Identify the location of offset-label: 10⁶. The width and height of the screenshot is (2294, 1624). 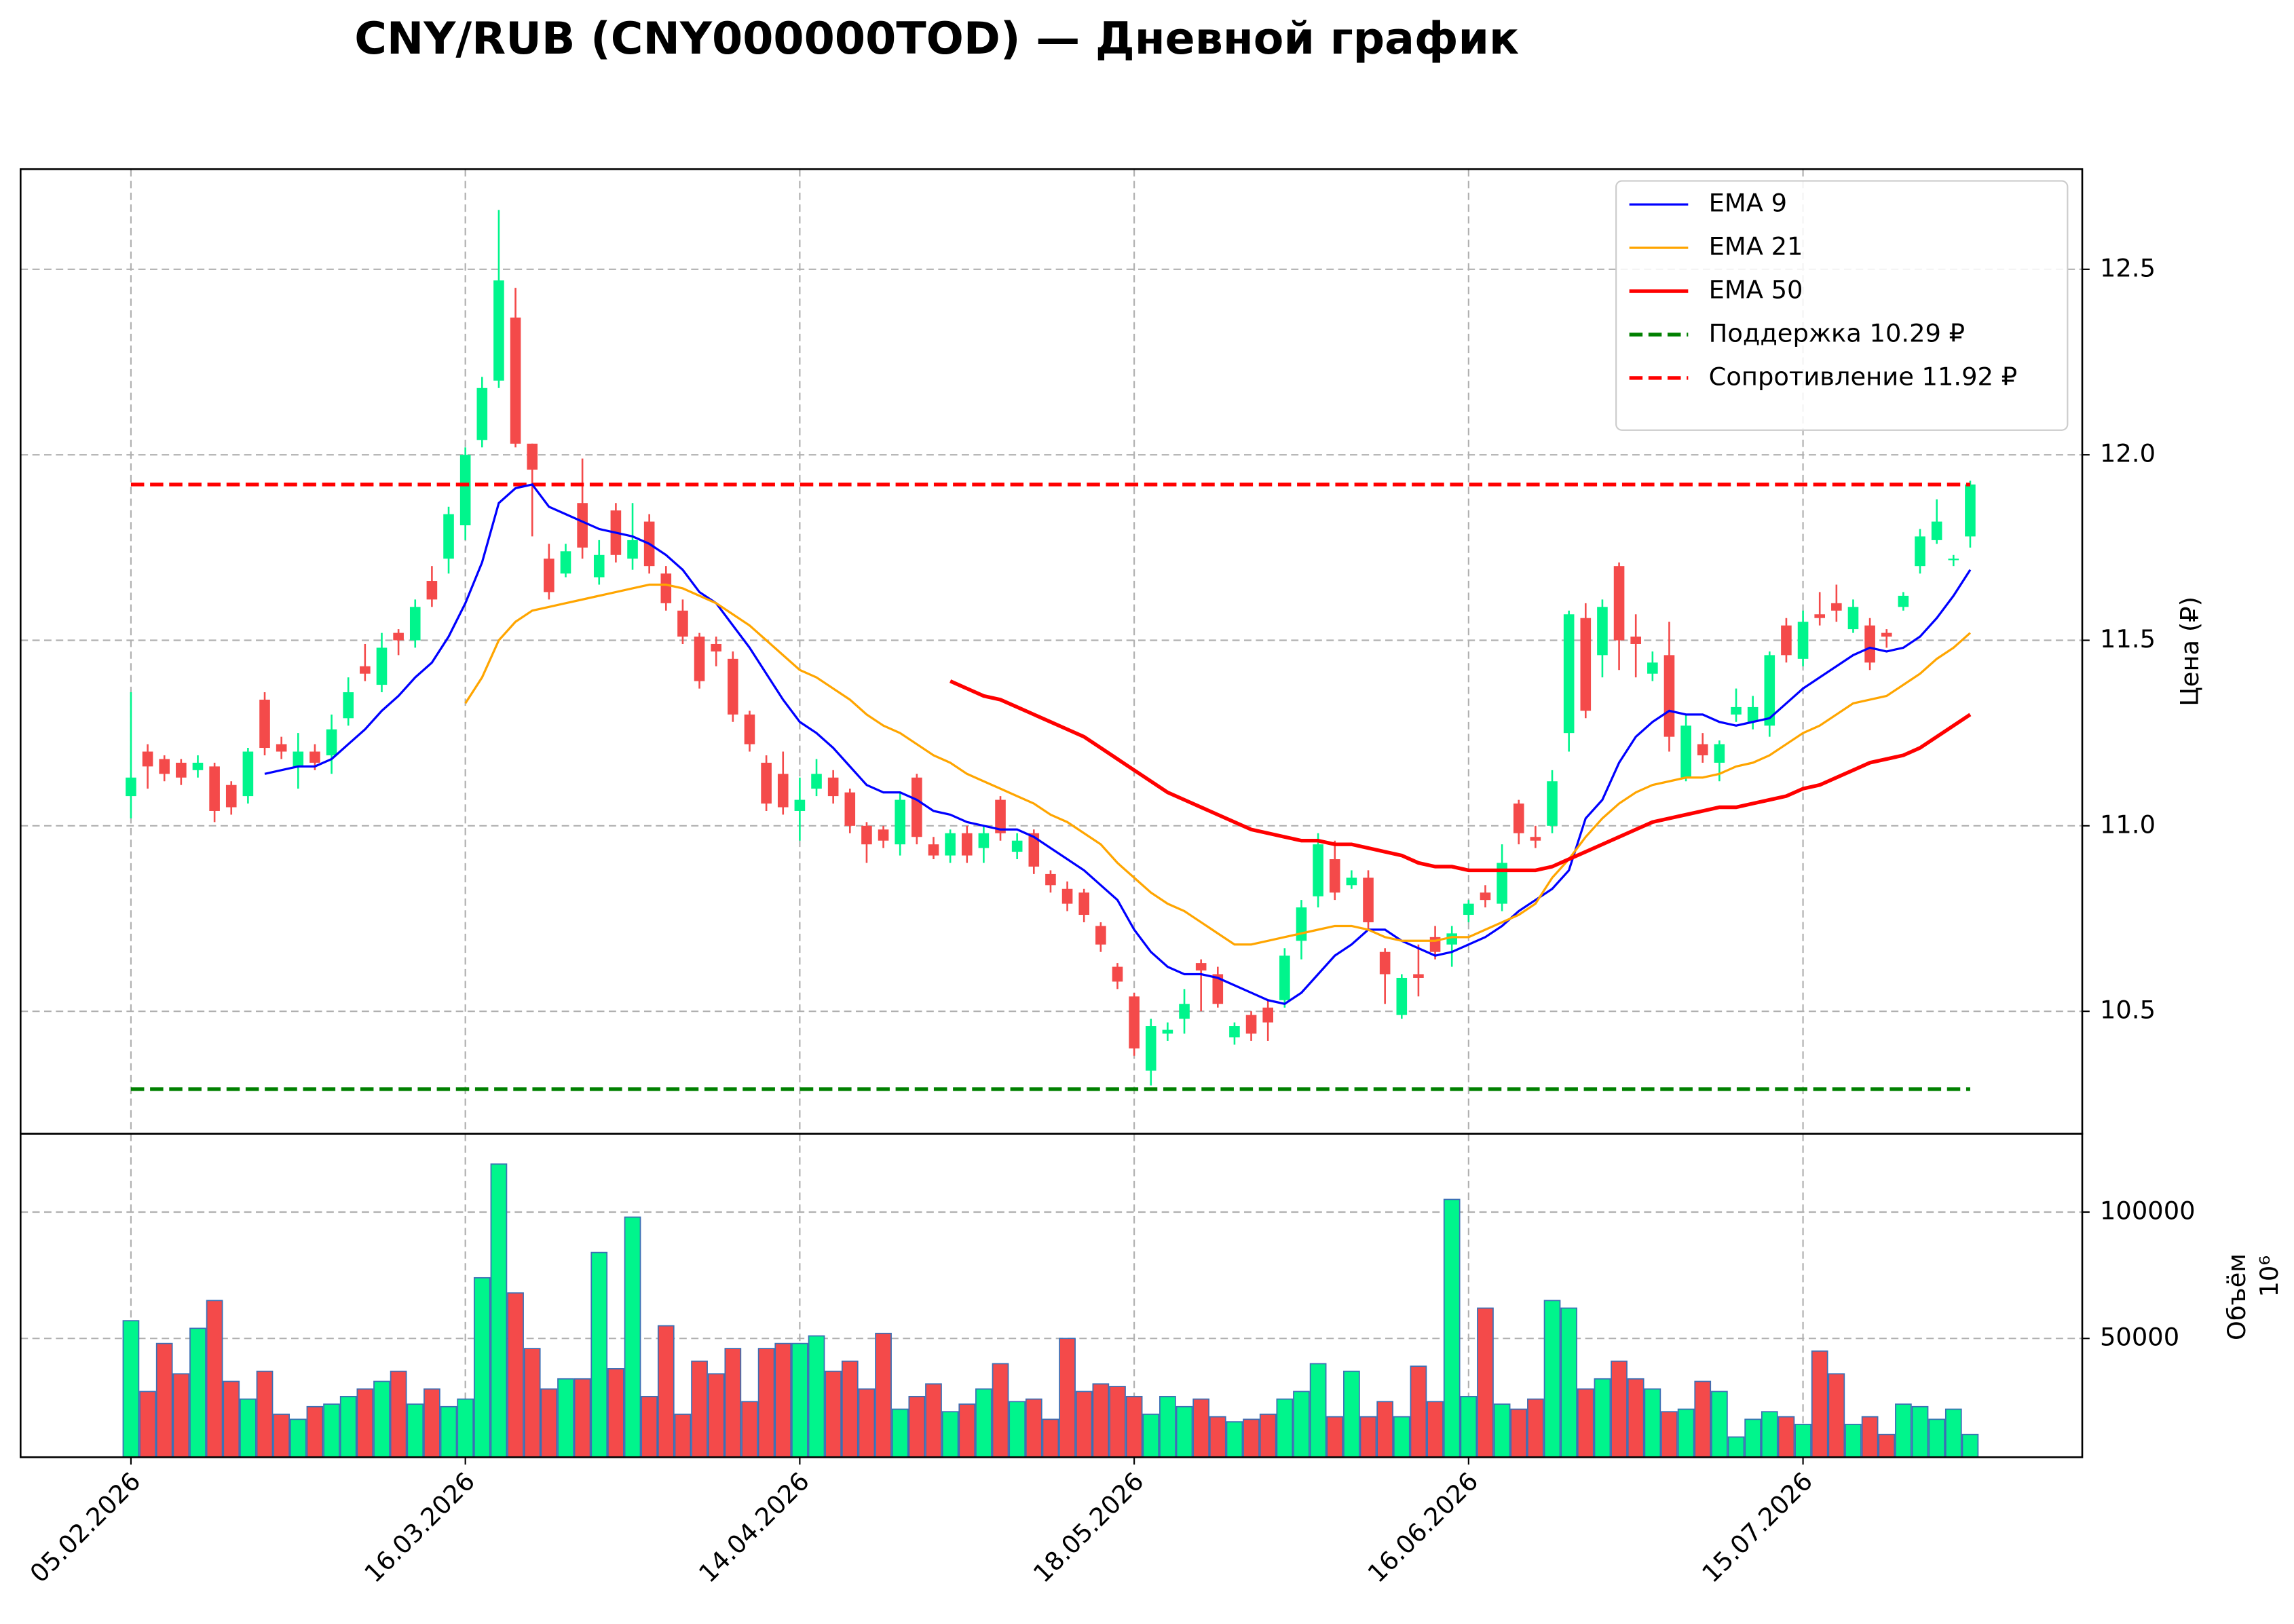
(2269, 1276).